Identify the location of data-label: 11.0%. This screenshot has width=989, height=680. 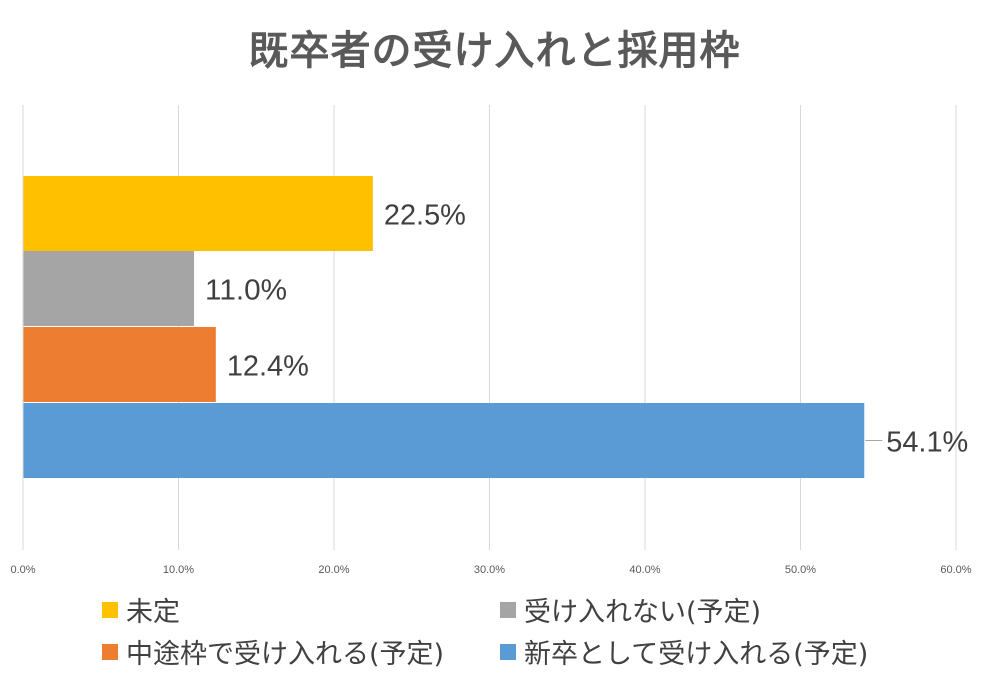
(246, 291).